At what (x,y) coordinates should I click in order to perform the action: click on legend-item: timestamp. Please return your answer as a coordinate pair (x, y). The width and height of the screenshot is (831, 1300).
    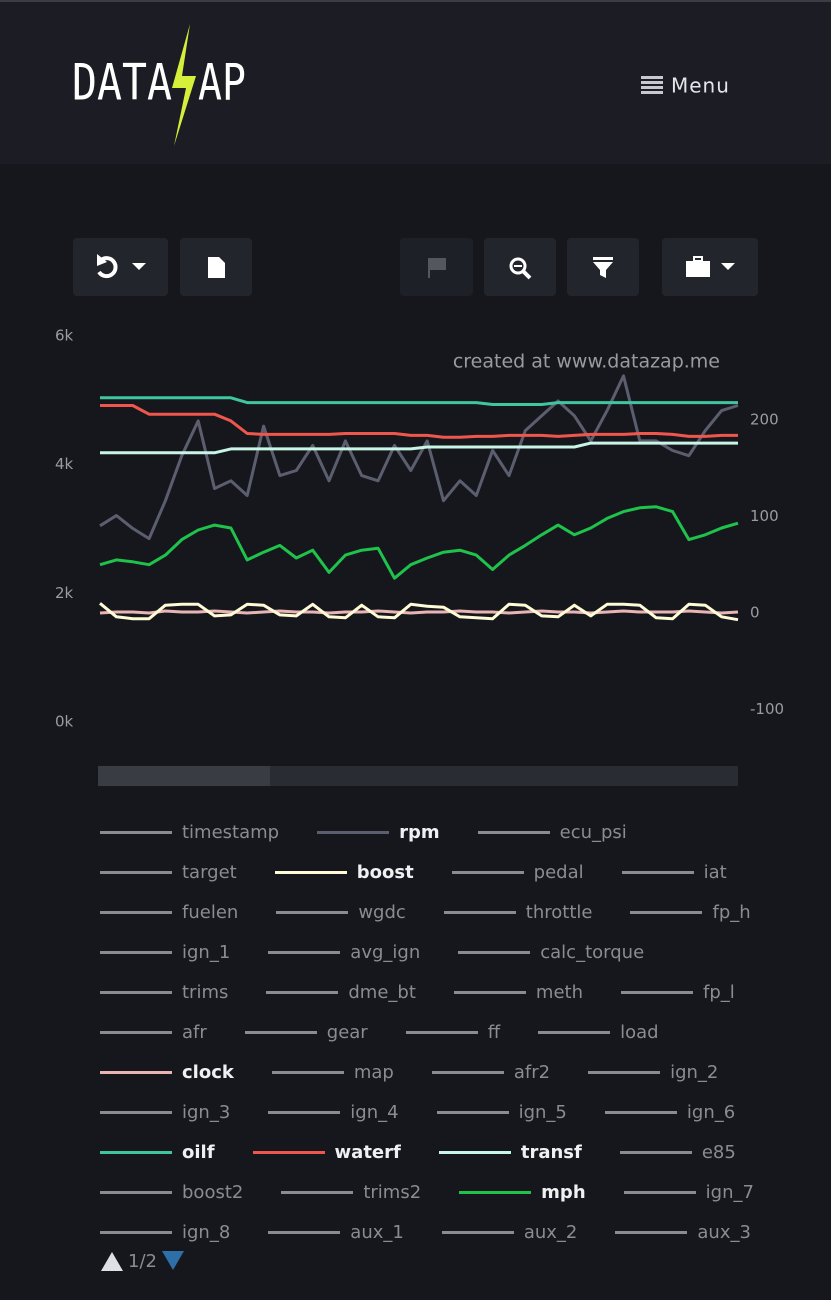
    Looking at the image, I should click on (189, 832).